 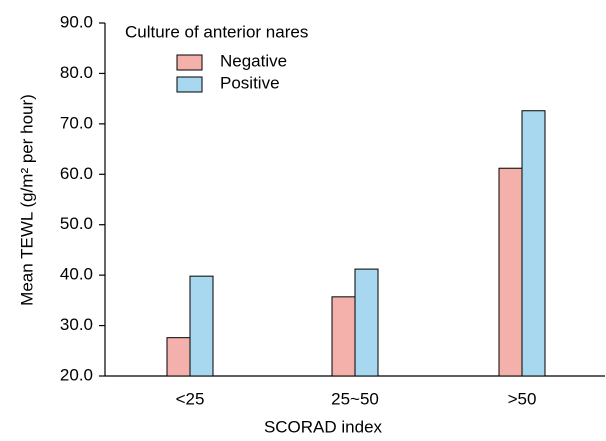 What do you see at coordinates (250, 82) in the screenshot?
I see `legend-label: Positive` at bounding box center [250, 82].